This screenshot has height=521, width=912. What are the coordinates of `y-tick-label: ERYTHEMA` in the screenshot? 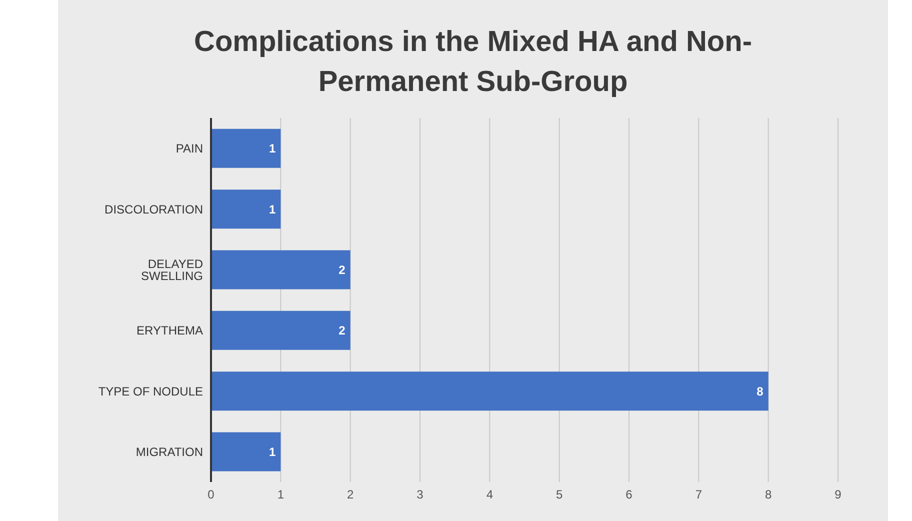 It's located at (169, 331).